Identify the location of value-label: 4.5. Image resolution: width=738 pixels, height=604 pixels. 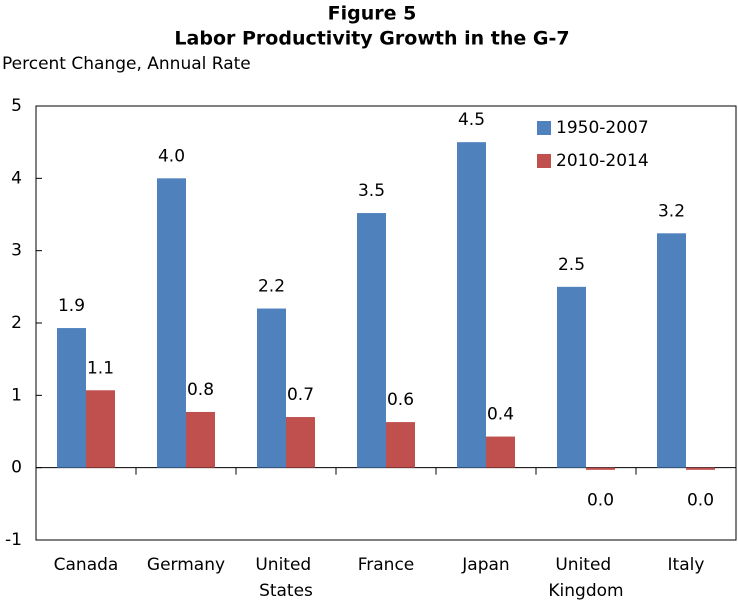
(471, 120).